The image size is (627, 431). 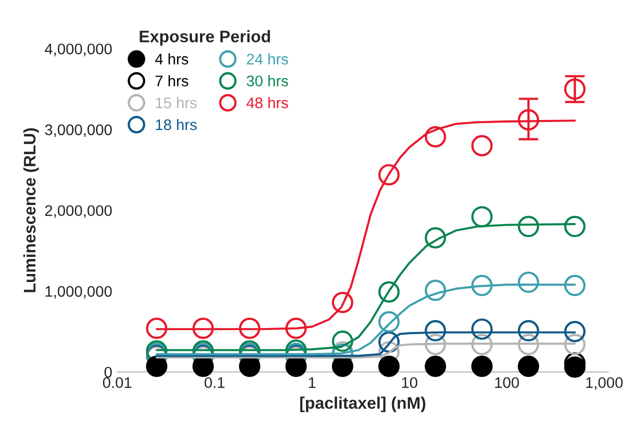 What do you see at coordinates (78, 50) in the screenshot?
I see `y-tick-label: 4,000,000` at bounding box center [78, 50].